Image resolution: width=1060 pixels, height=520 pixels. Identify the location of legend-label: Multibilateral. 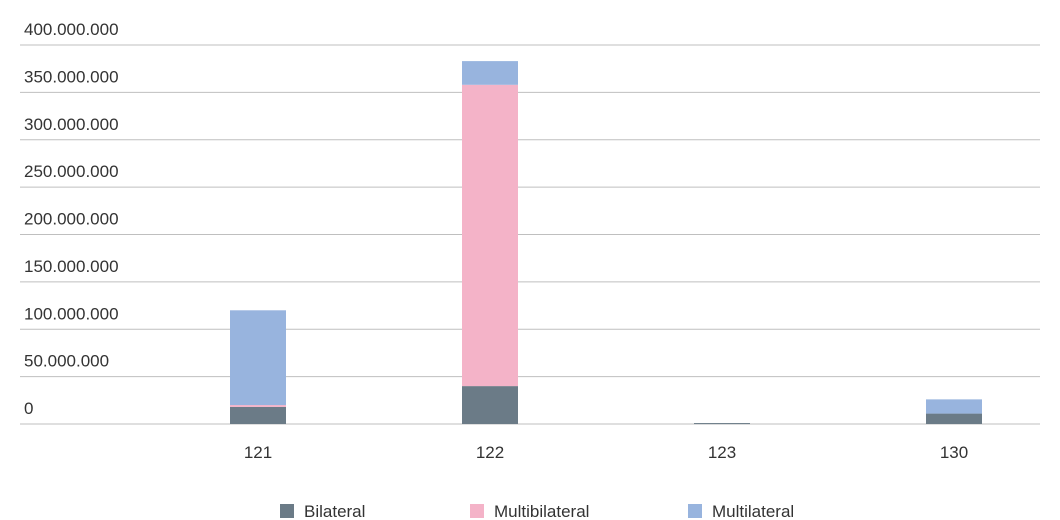
(541, 511).